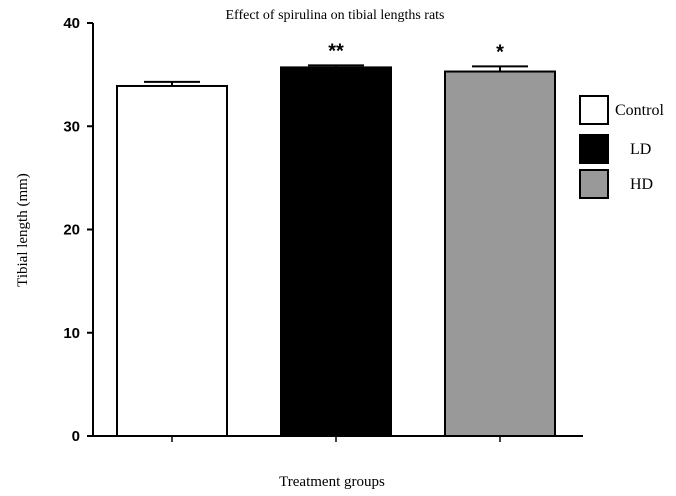 This screenshot has height=496, width=676. I want to click on legend-label-control: Control, so click(639, 110).